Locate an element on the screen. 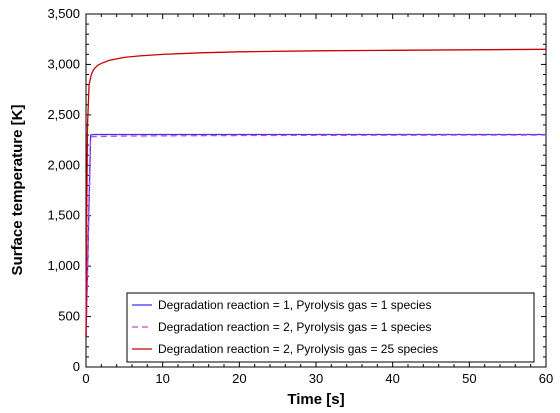 The height and width of the screenshot is (413, 560). y-tick-label: 0 is located at coordinates (76, 366).